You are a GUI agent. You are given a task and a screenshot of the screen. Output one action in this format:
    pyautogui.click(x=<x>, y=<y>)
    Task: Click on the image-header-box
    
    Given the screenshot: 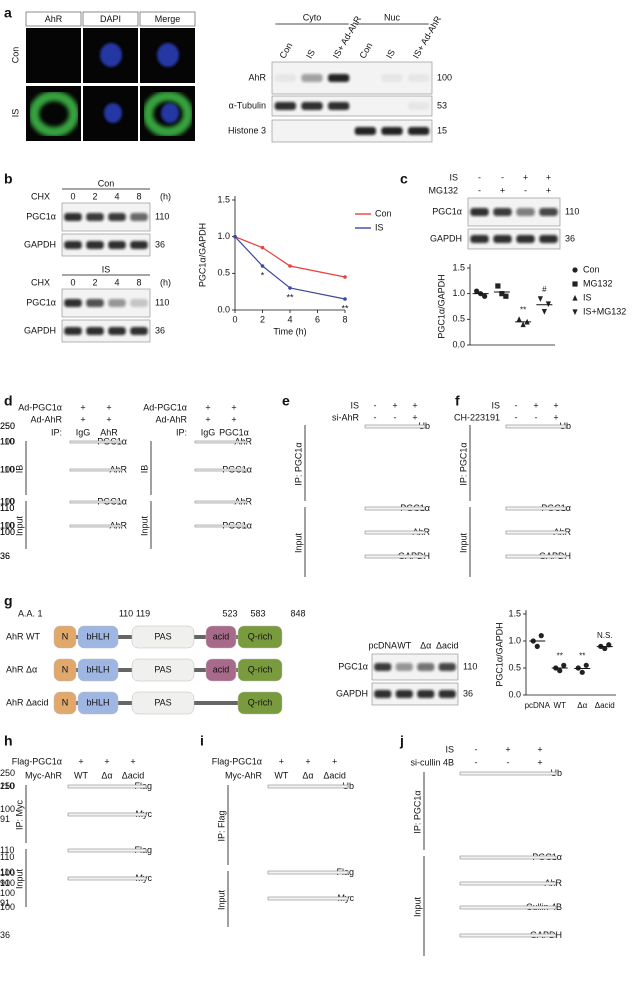 What is the action you would take?
    pyautogui.click(x=53, y=19)
    